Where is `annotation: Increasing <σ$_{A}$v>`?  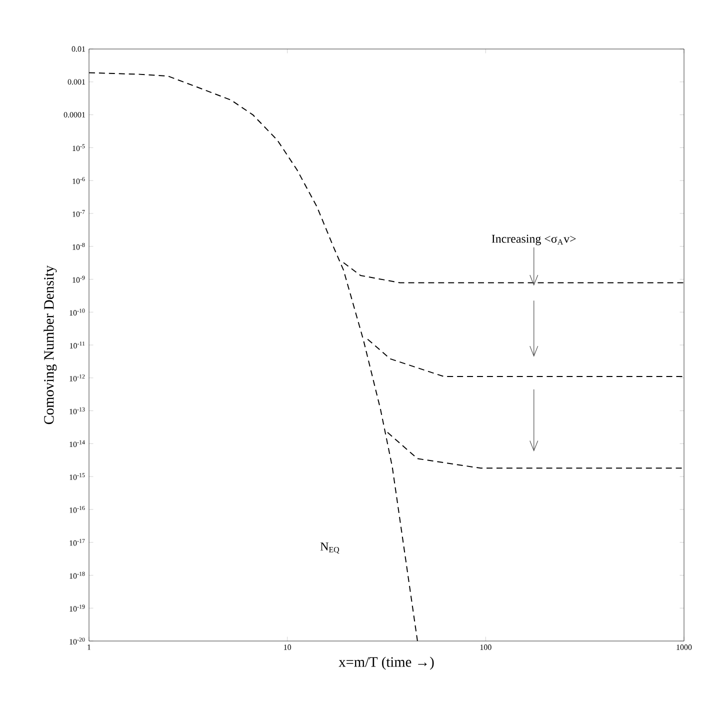
annotation: Increasing <σ$_{A}$v> is located at coordinates (534, 240).